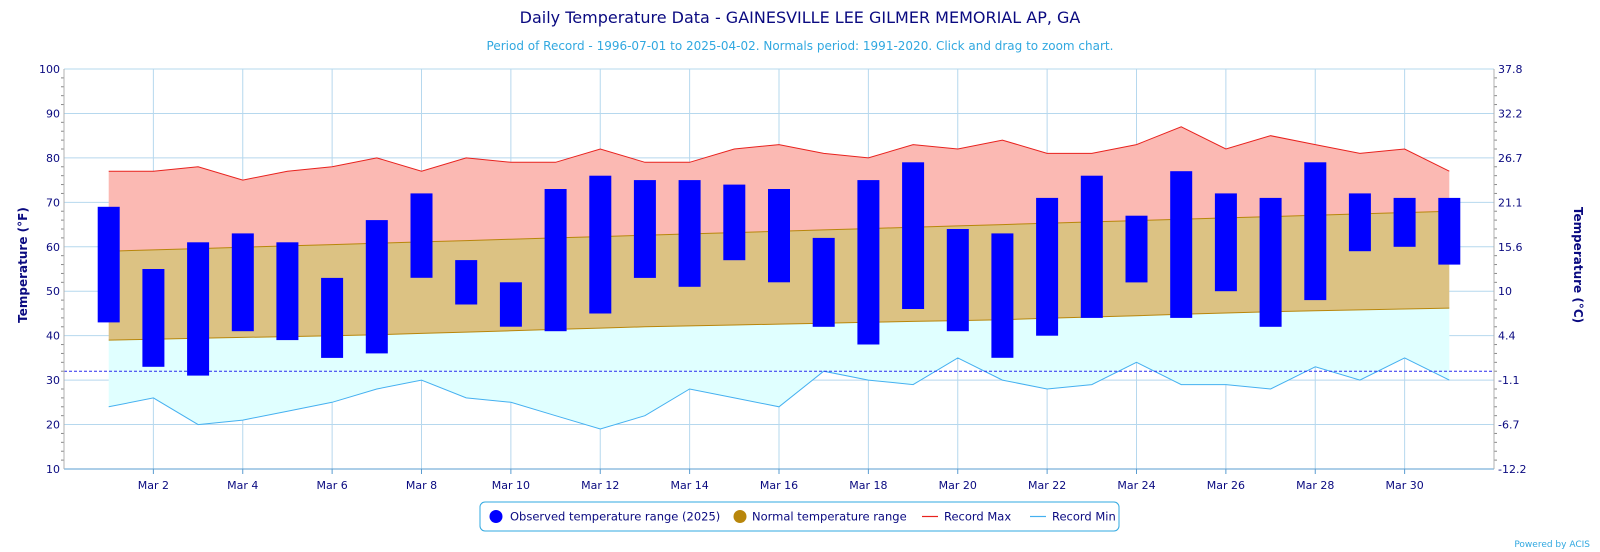 This screenshot has width=1600, height=552. What do you see at coordinates (1136, 485) in the screenshot?
I see `x-tick-label: Mar 24` at bounding box center [1136, 485].